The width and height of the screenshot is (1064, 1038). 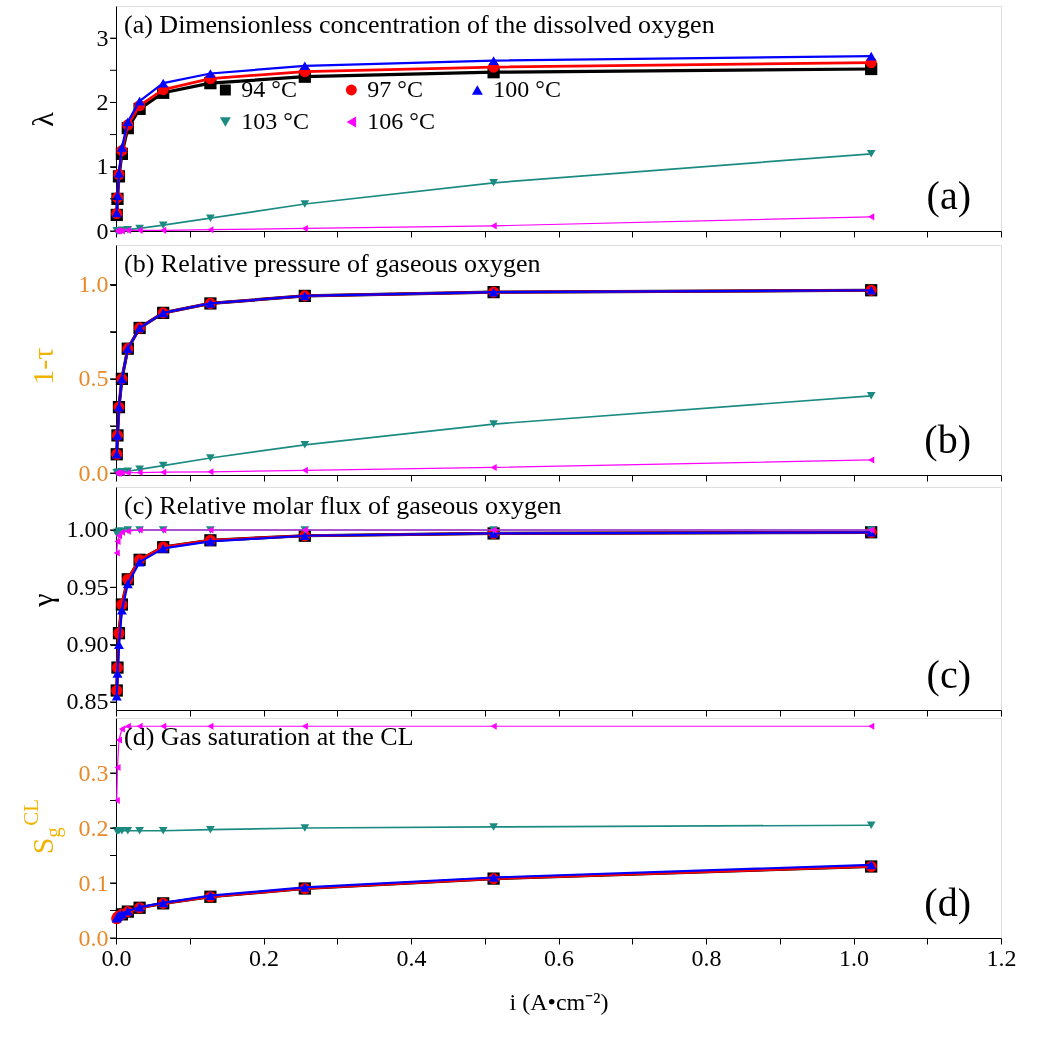 What do you see at coordinates (93, 284) in the screenshot?
I see `y-tick-label: 1.0` at bounding box center [93, 284].